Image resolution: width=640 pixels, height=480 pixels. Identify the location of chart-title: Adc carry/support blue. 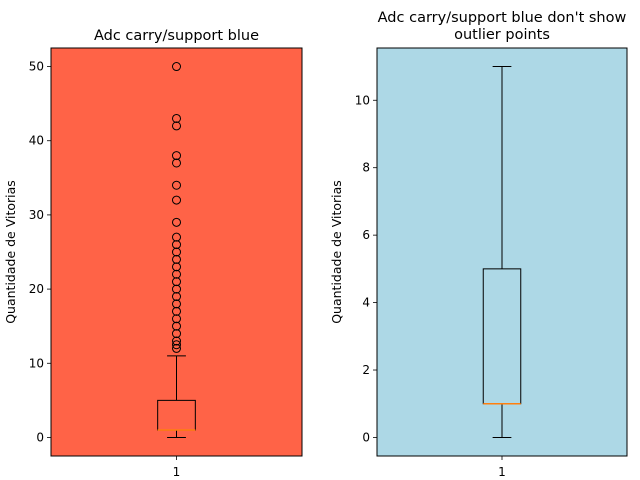
(176, 36).